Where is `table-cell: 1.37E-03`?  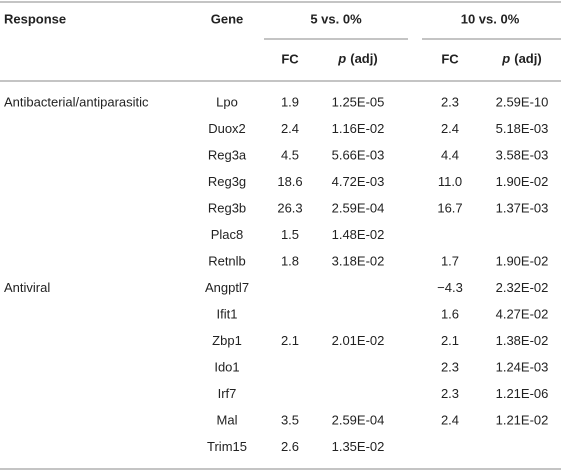
table-cell: 1.37E-03 is located at coordinates (522, 207).